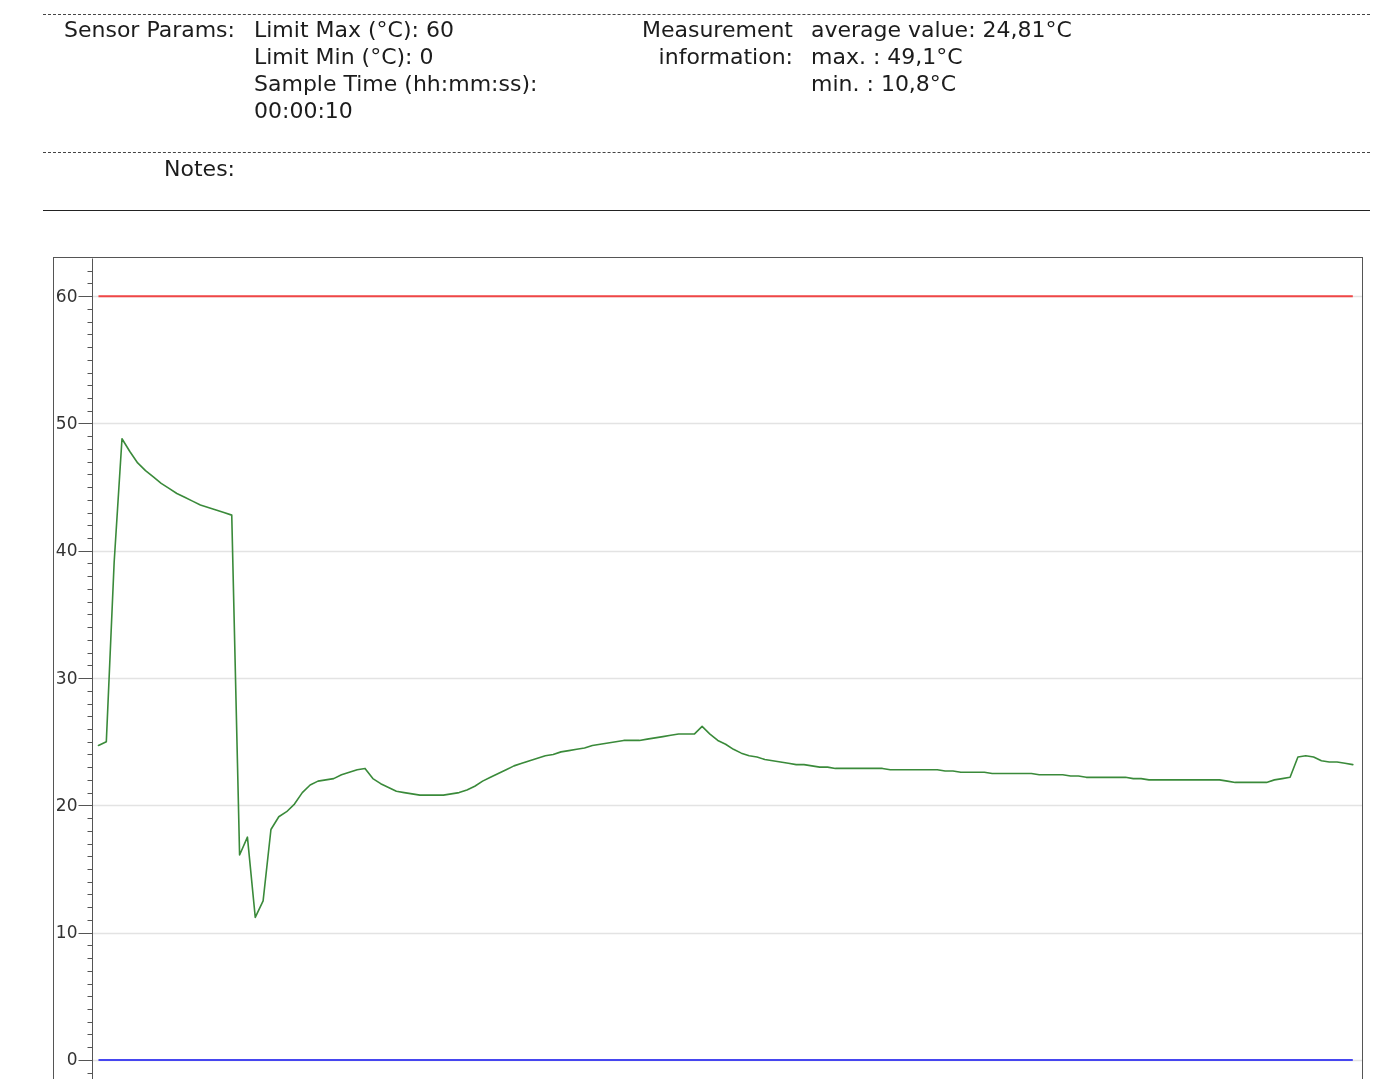 The height and width of the screenshot is (1079, 1400). Describe the element at coordinates (354, 29) in the screenshot. I see `text: Limit Max (°C): 60` at that location.